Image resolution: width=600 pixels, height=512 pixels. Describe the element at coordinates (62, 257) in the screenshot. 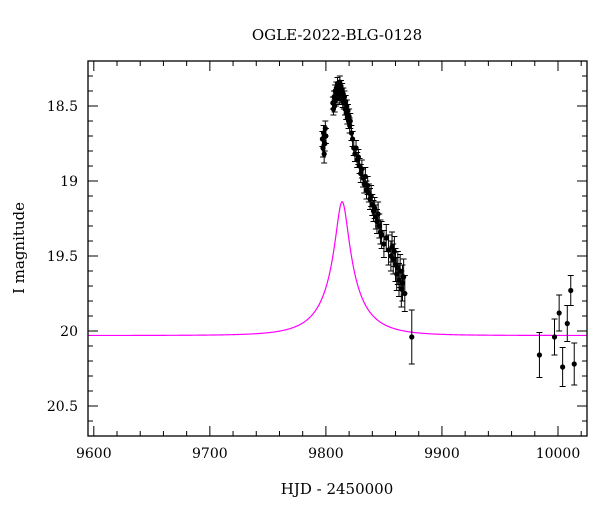

I see `y-tick-label: 19.5` at that location.